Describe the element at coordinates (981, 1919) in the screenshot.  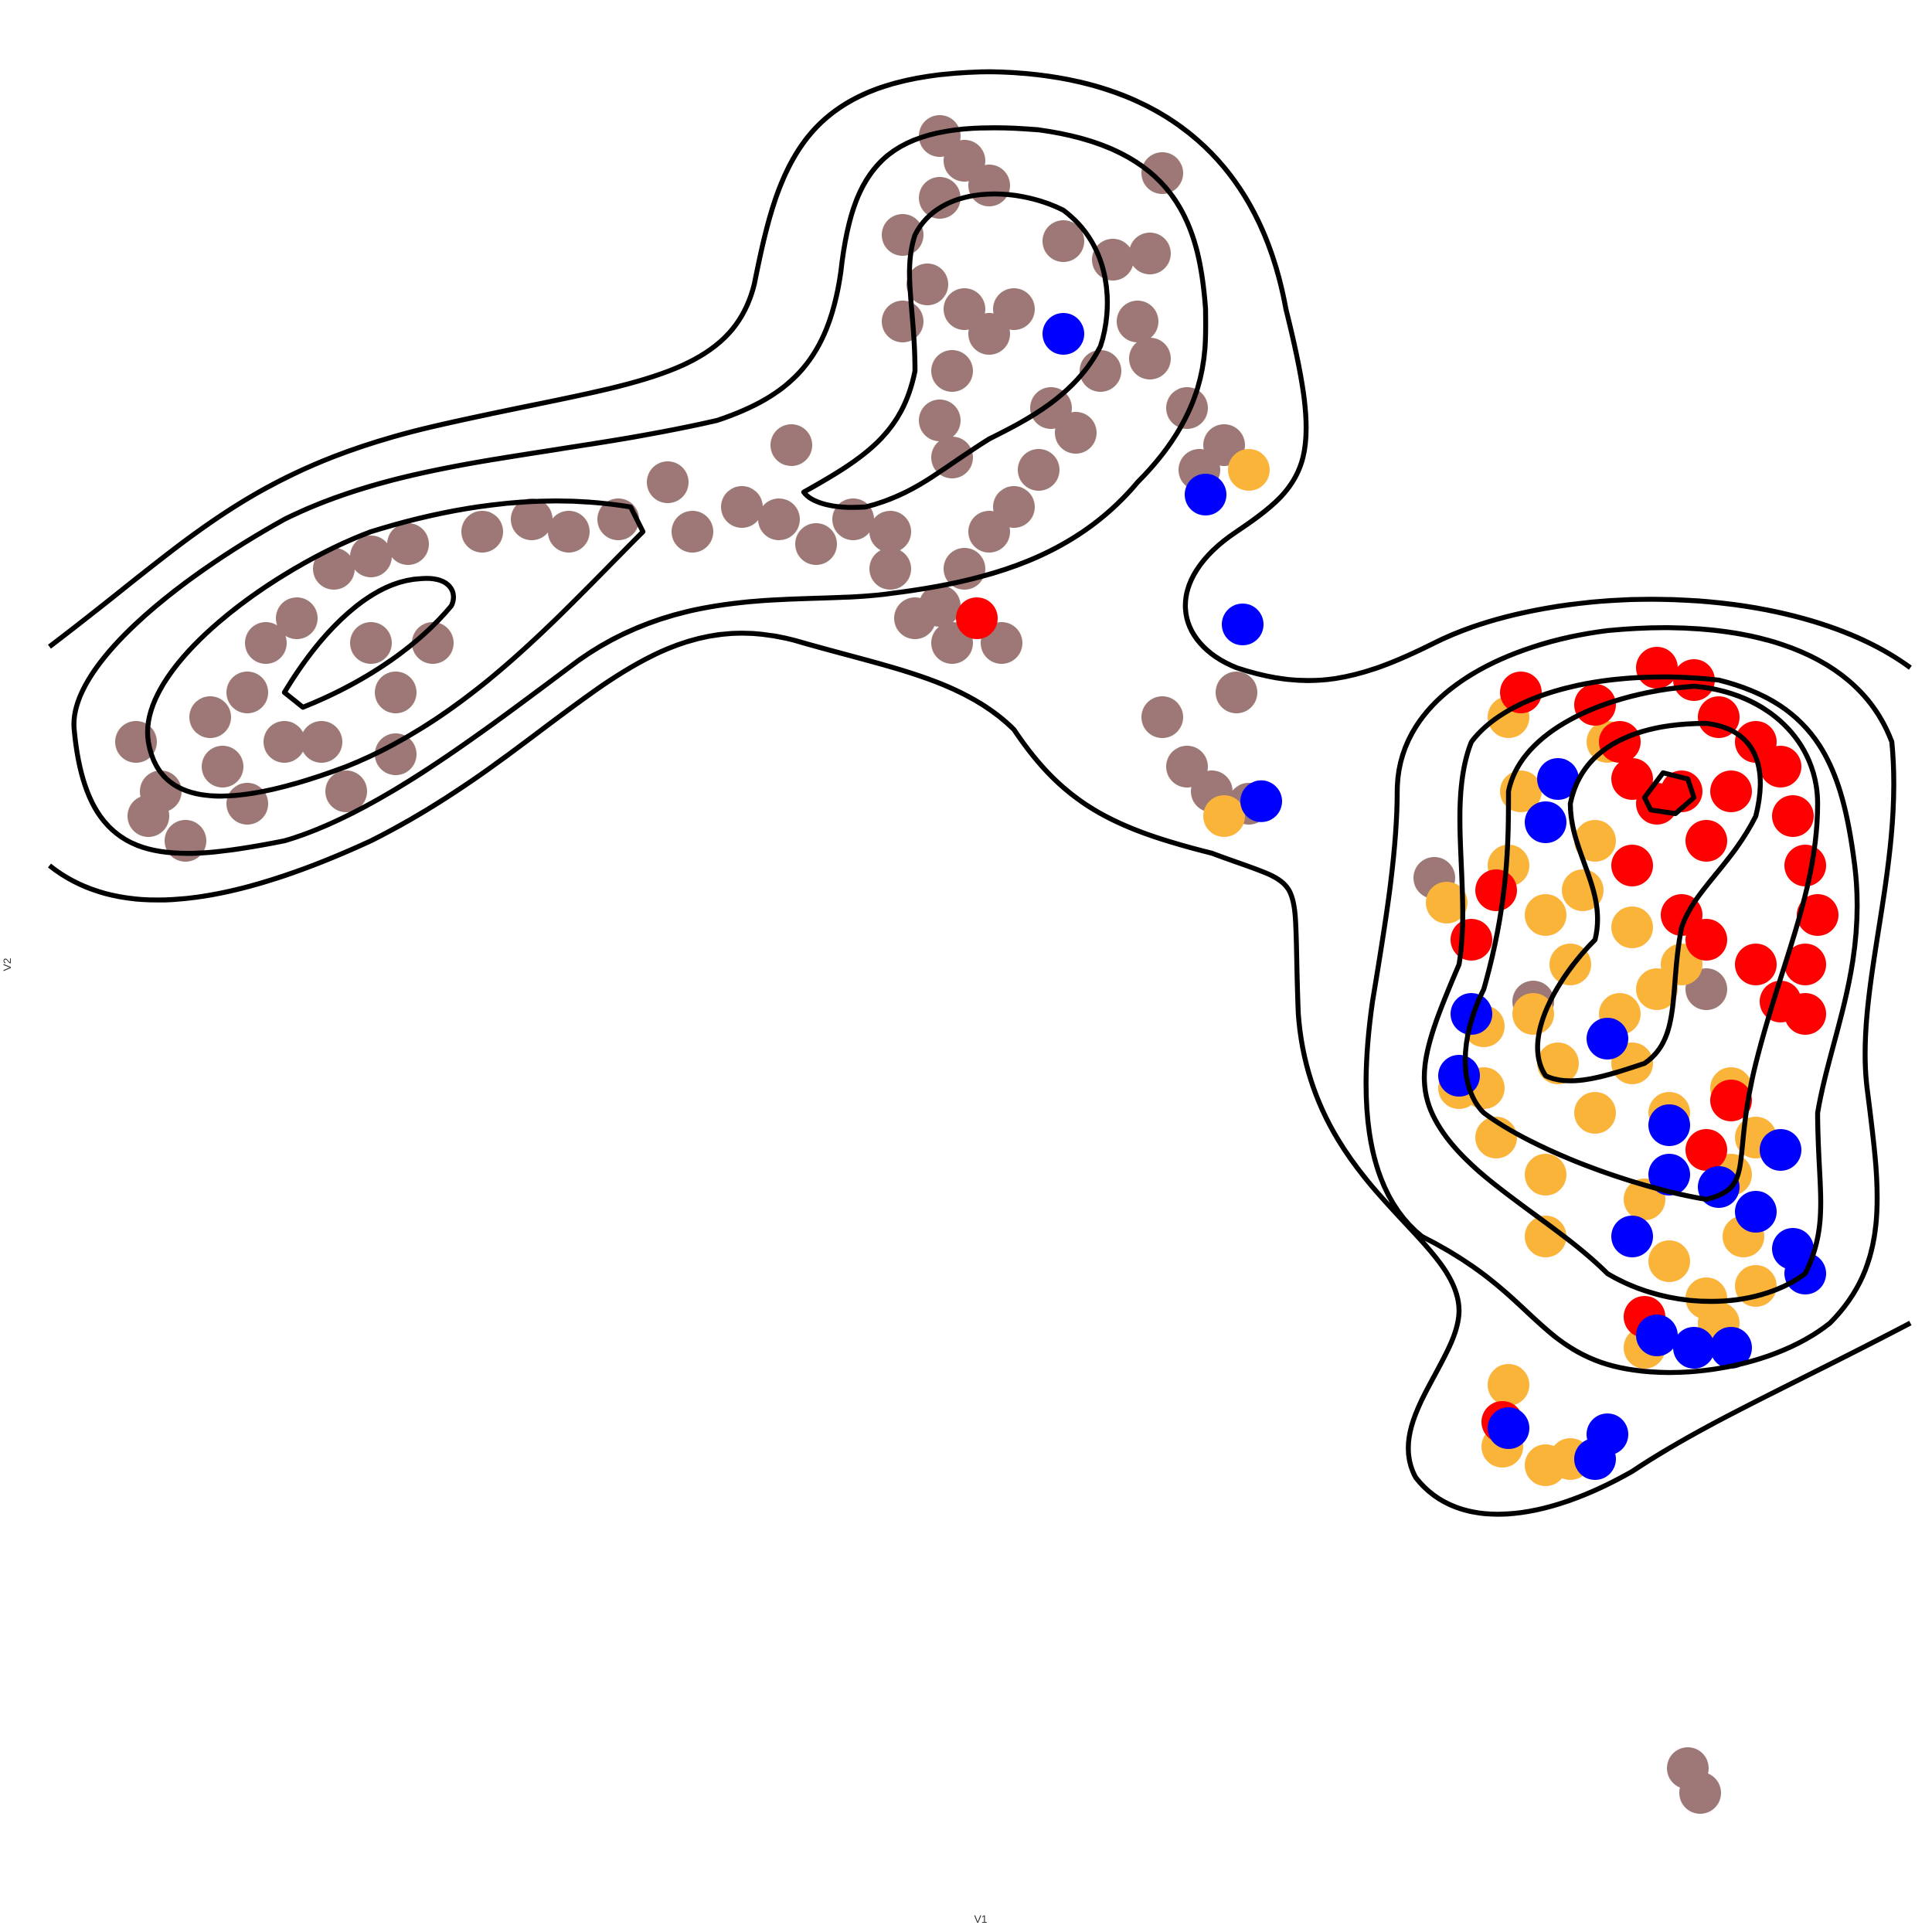
I see `x-axis-label: V1` at that location.